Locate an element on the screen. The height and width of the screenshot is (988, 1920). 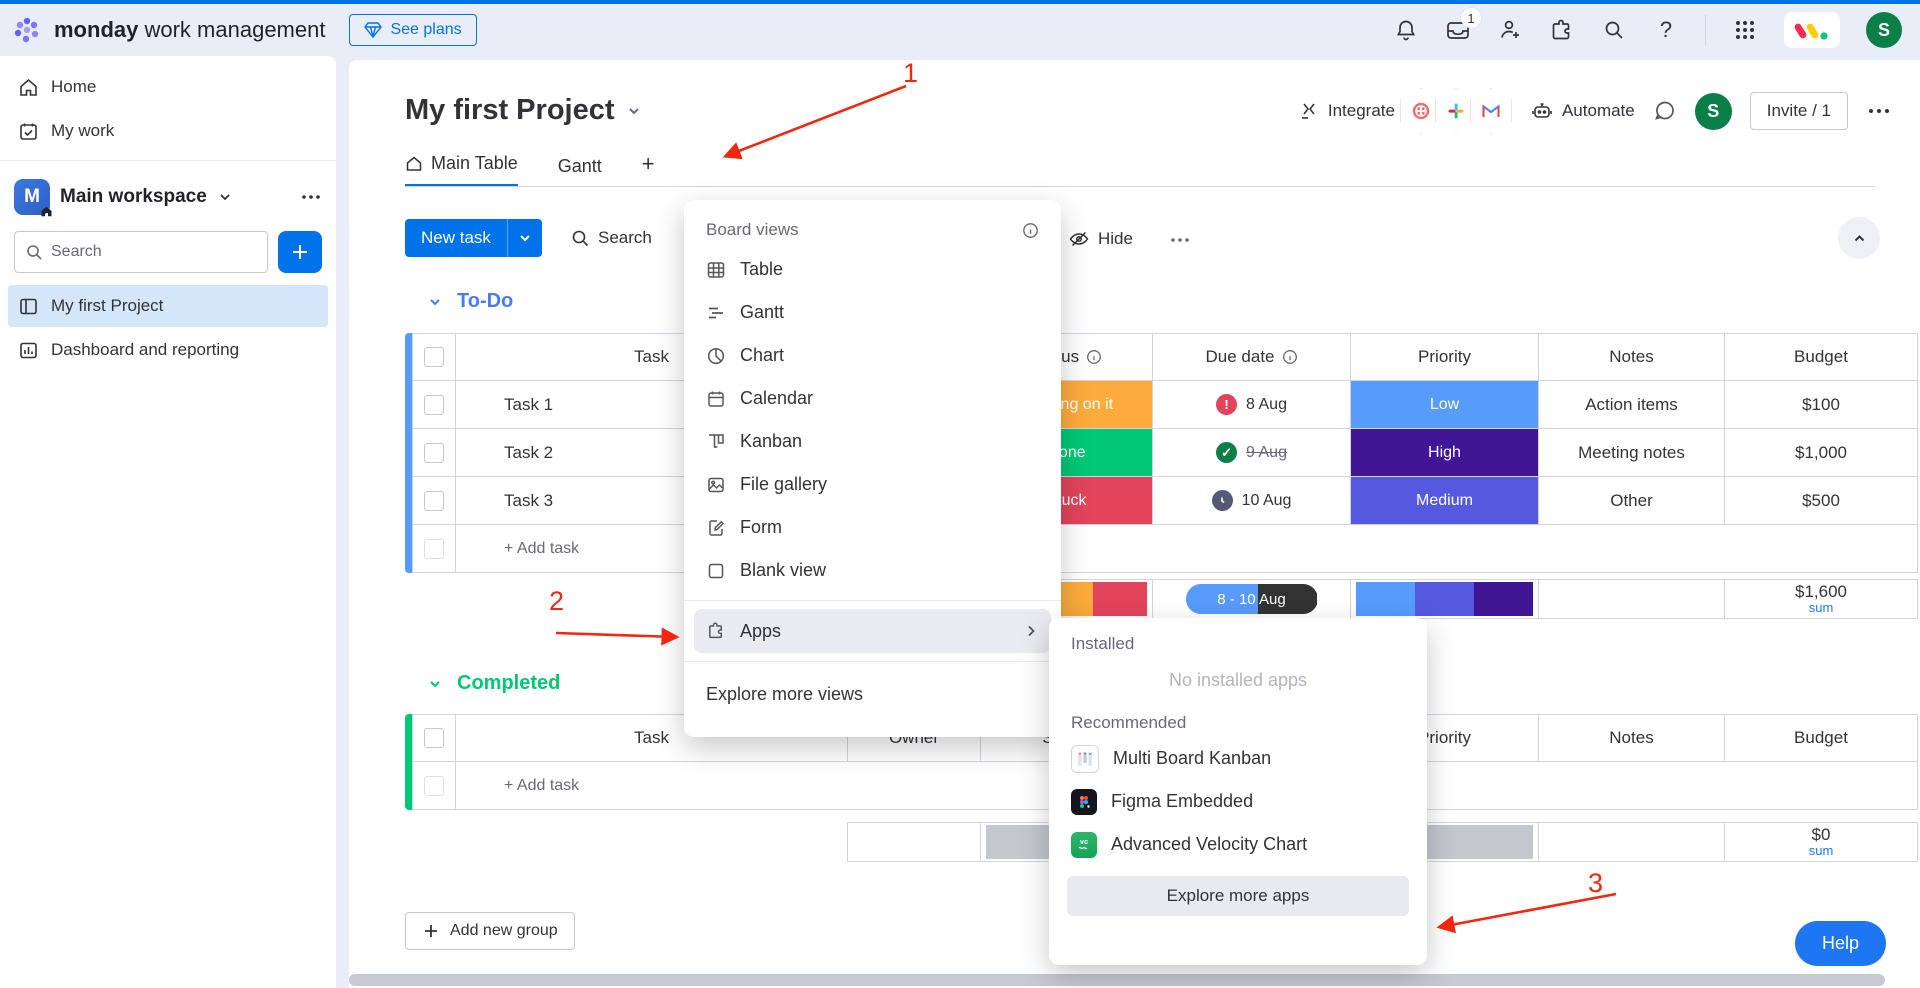
user-avatar: S is located at coordinates (1884, 30).